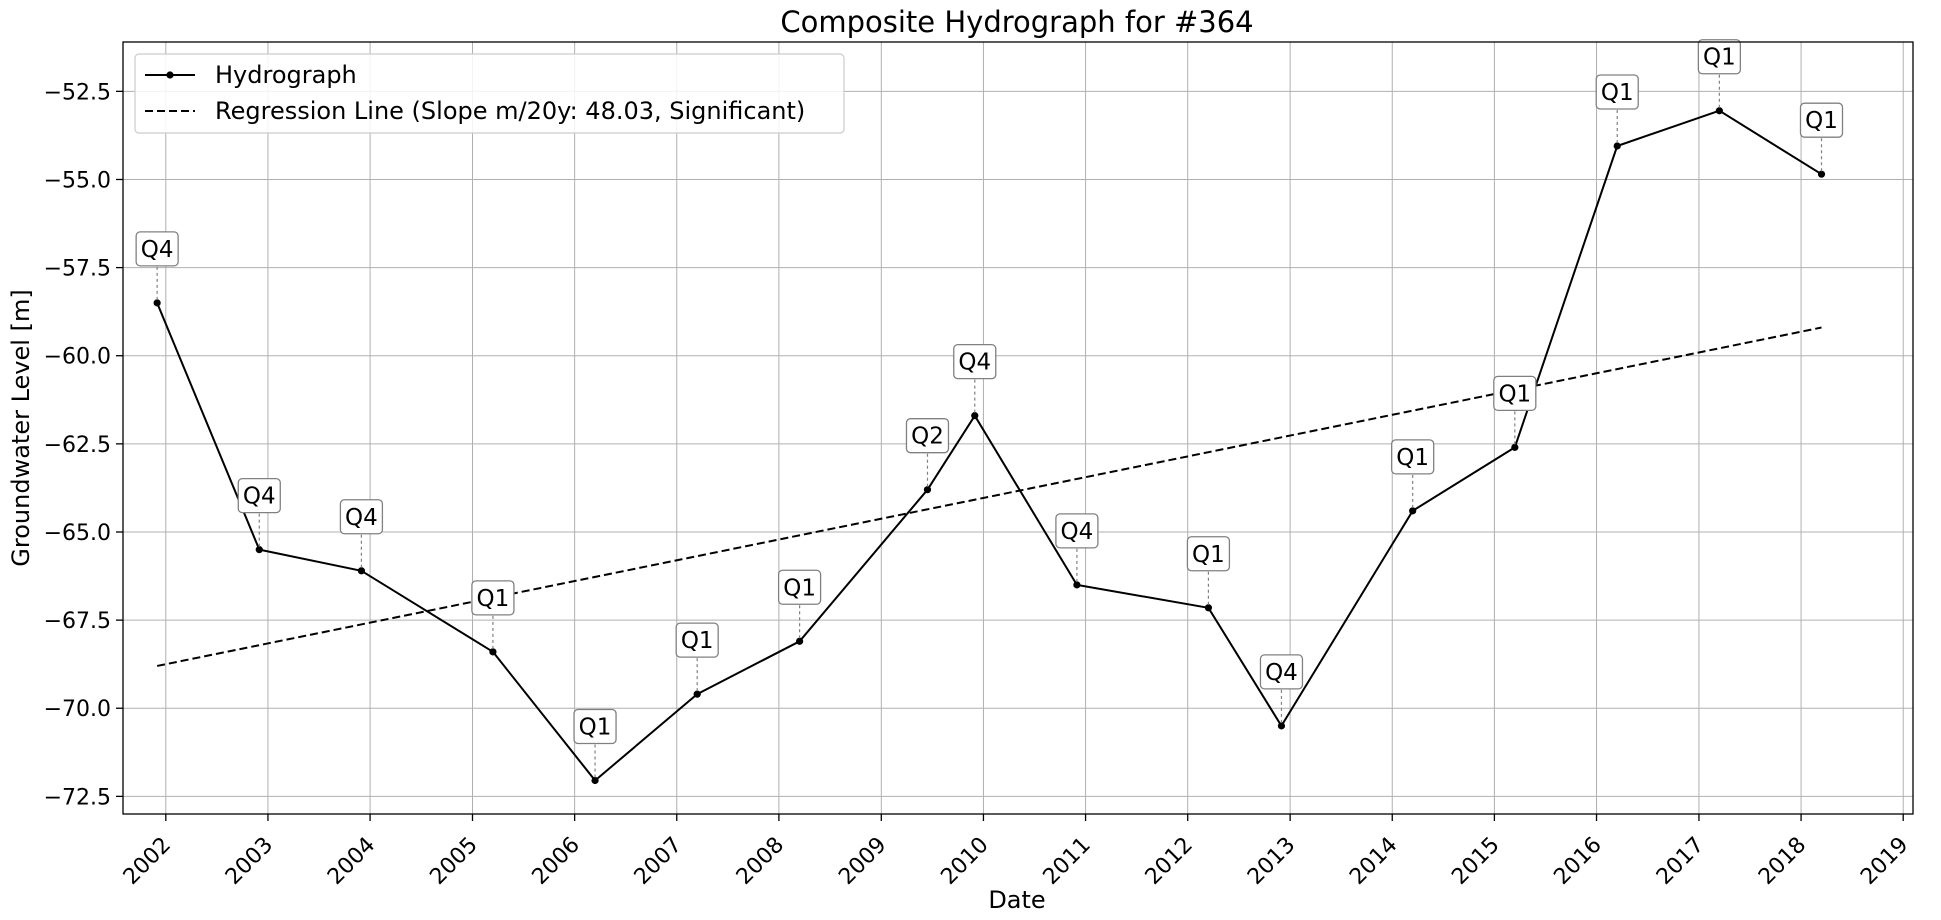 Image resolution: width=1941 pixels, height=920 pixels. What do you see at coordinates (1016, 22) in the screenshot?
I see `chart-title: Composite Hydrograph for #364` at bounding box center [1016, 22].